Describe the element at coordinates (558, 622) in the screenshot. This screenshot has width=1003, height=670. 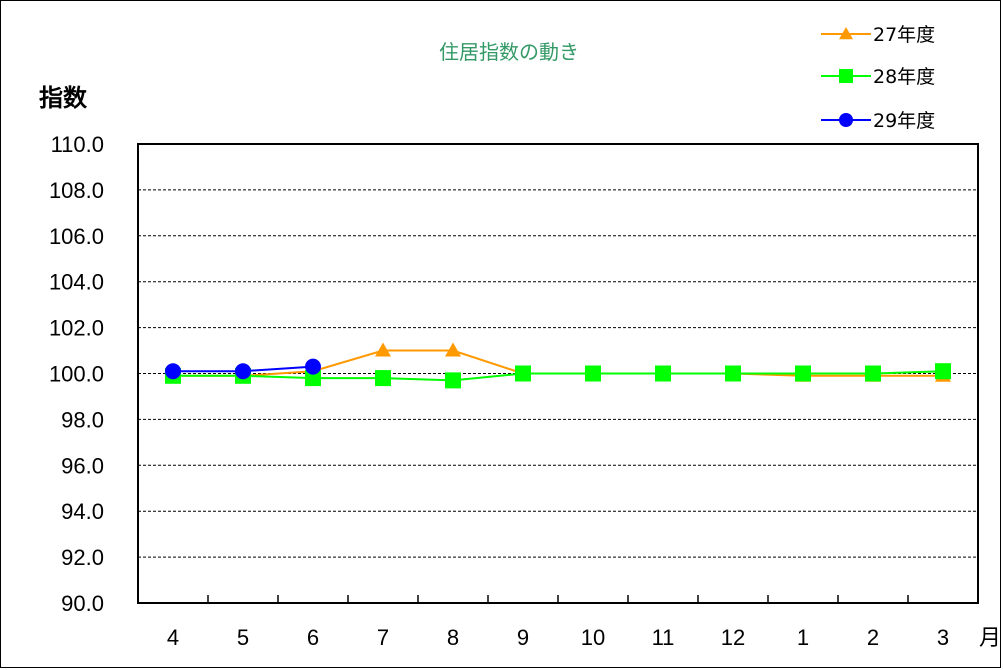
I see `x-axis-ticks: 4 5 6 7 8 9 10 11 12 1 2 3` at that location.